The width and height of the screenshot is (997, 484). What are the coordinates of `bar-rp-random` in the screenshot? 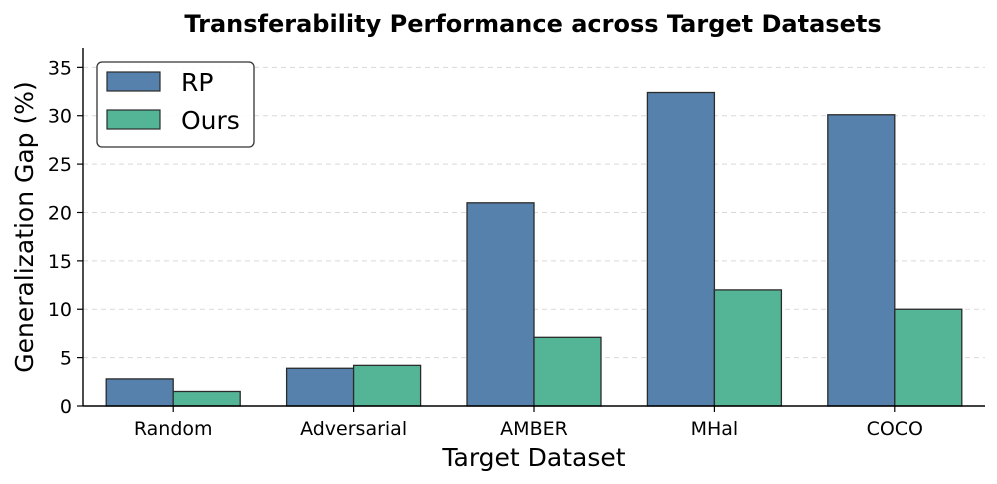 It's located at (139, 392).